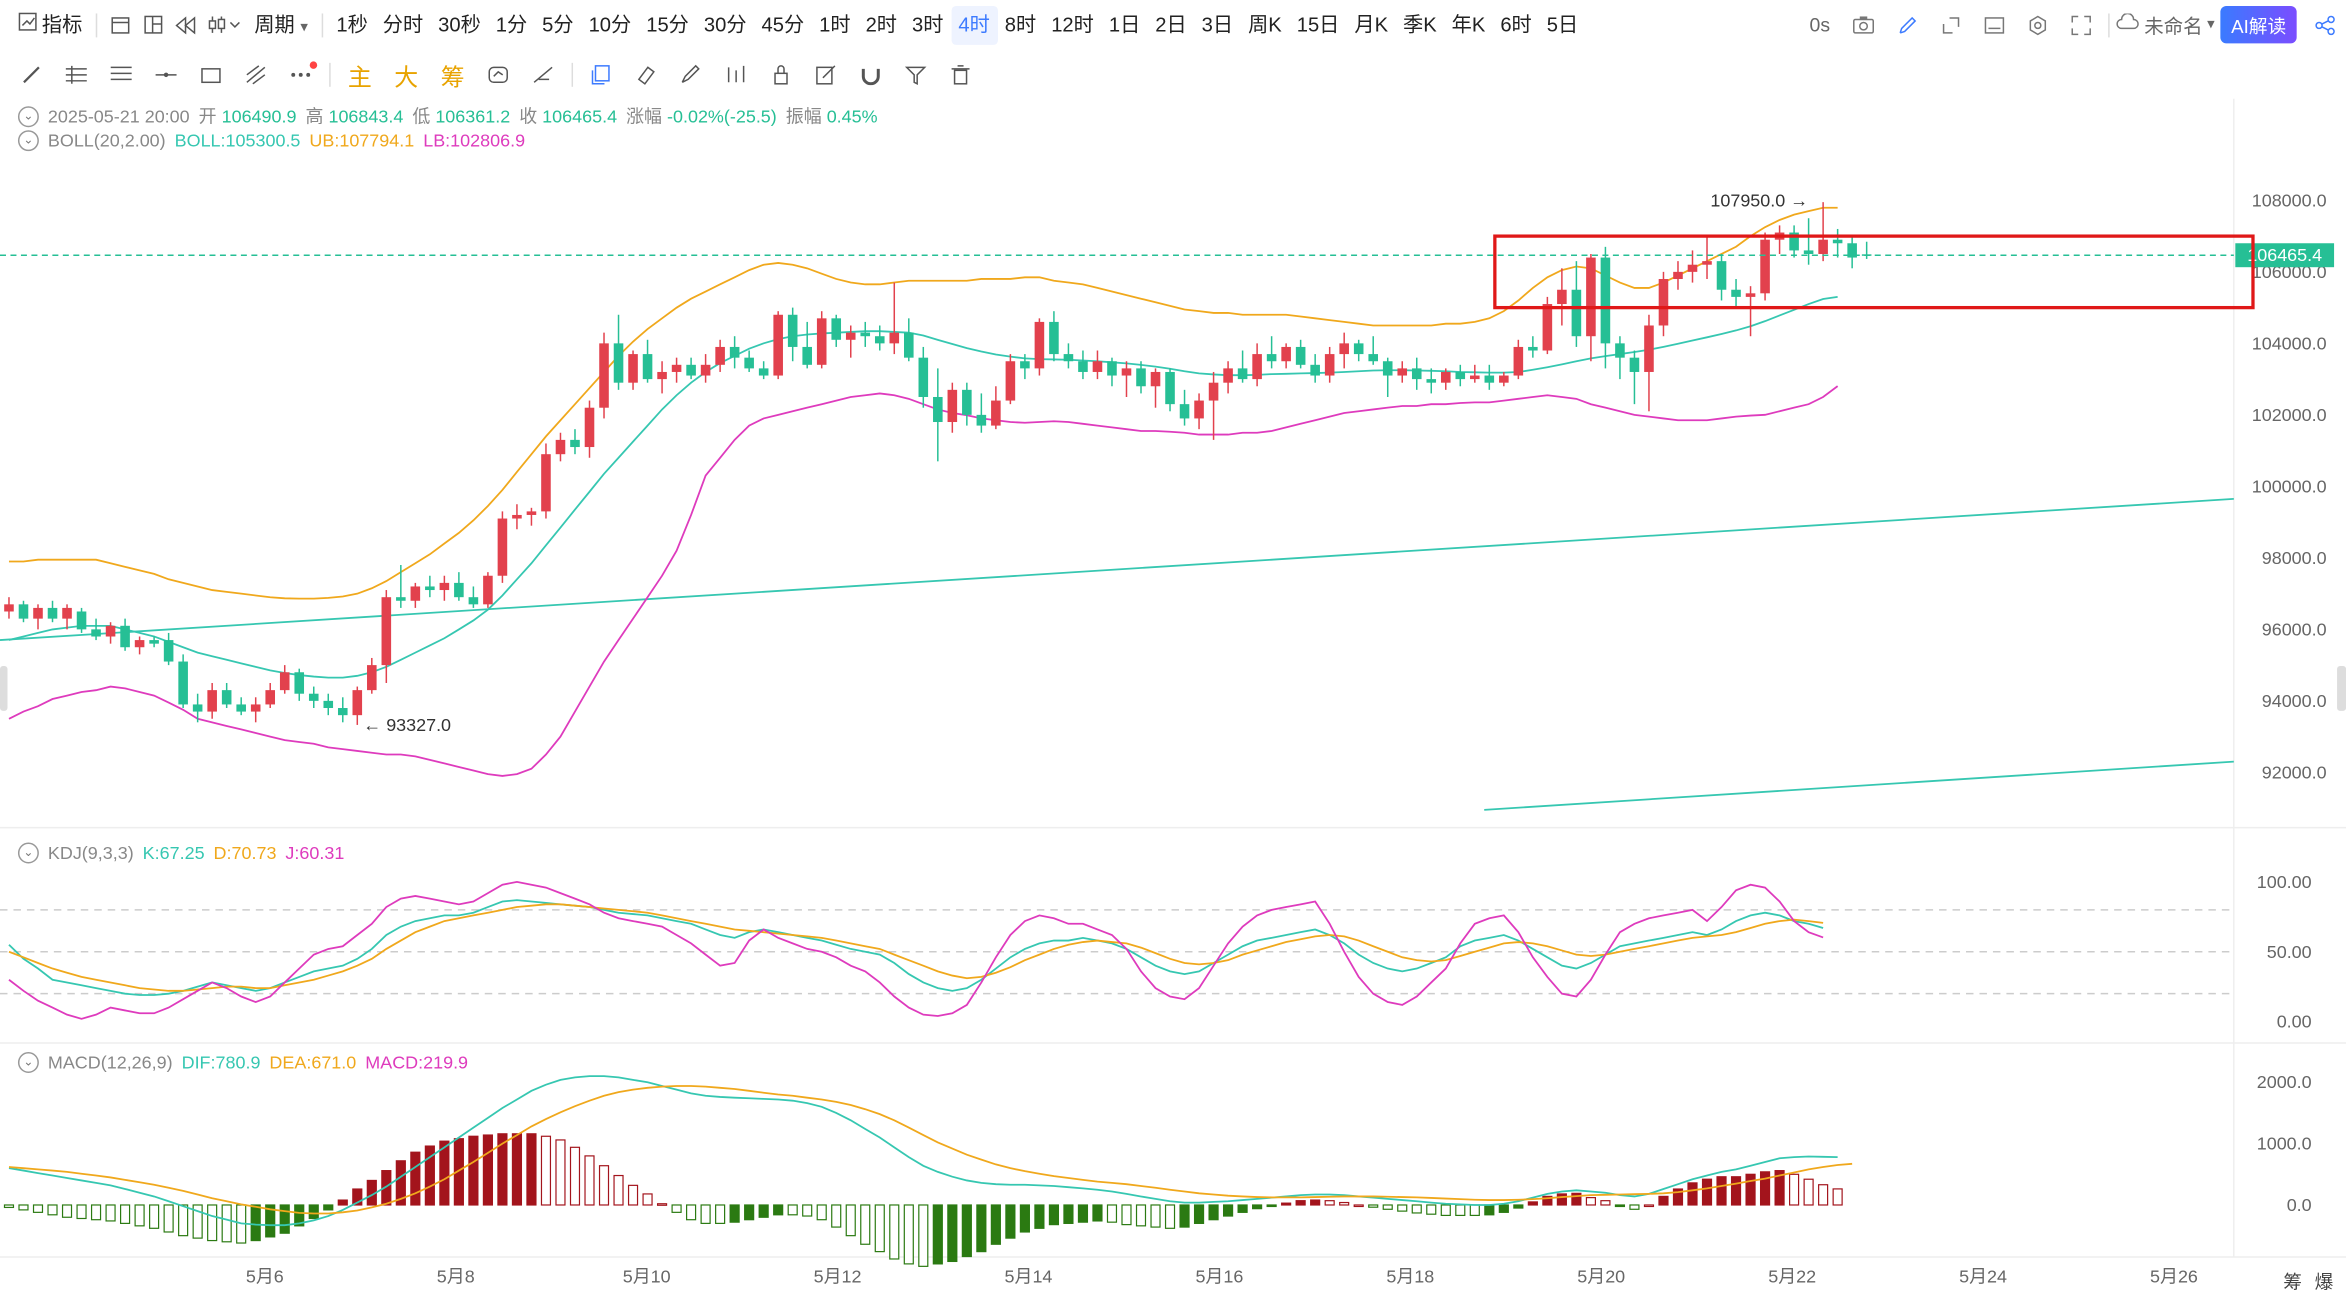 This screenshot has height=1299, width=2346. What do you see at coordinates (1468, 24) in the screenshot?
I see `period-option: 年K` at bounding box center [1468, 24].